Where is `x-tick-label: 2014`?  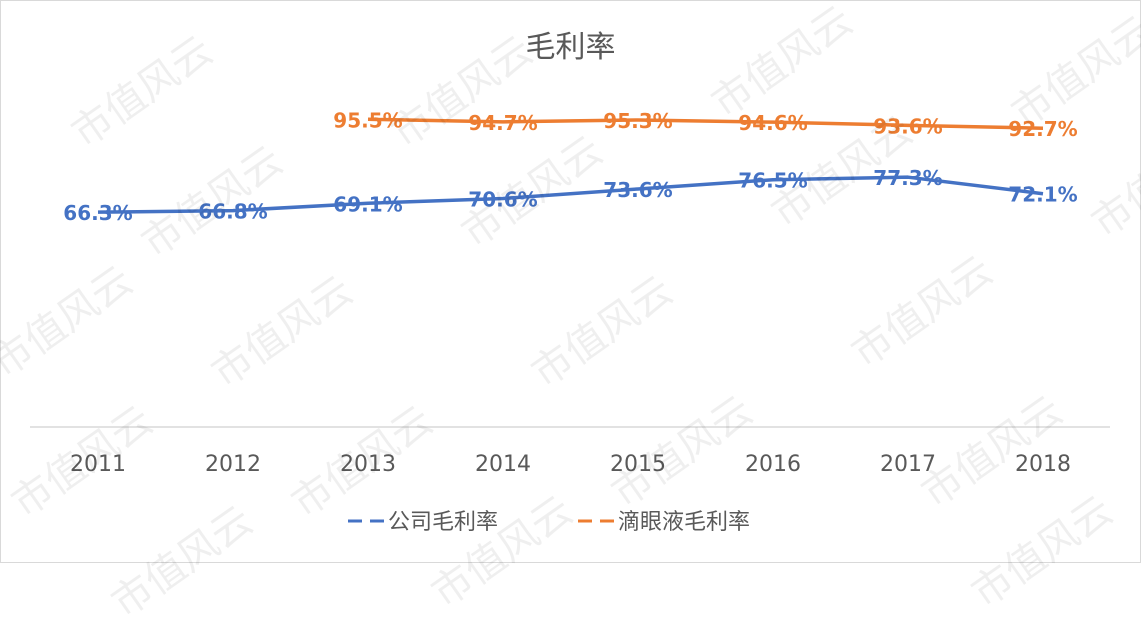 x-tick-label: 2014 is located at coordinates (503, 464).